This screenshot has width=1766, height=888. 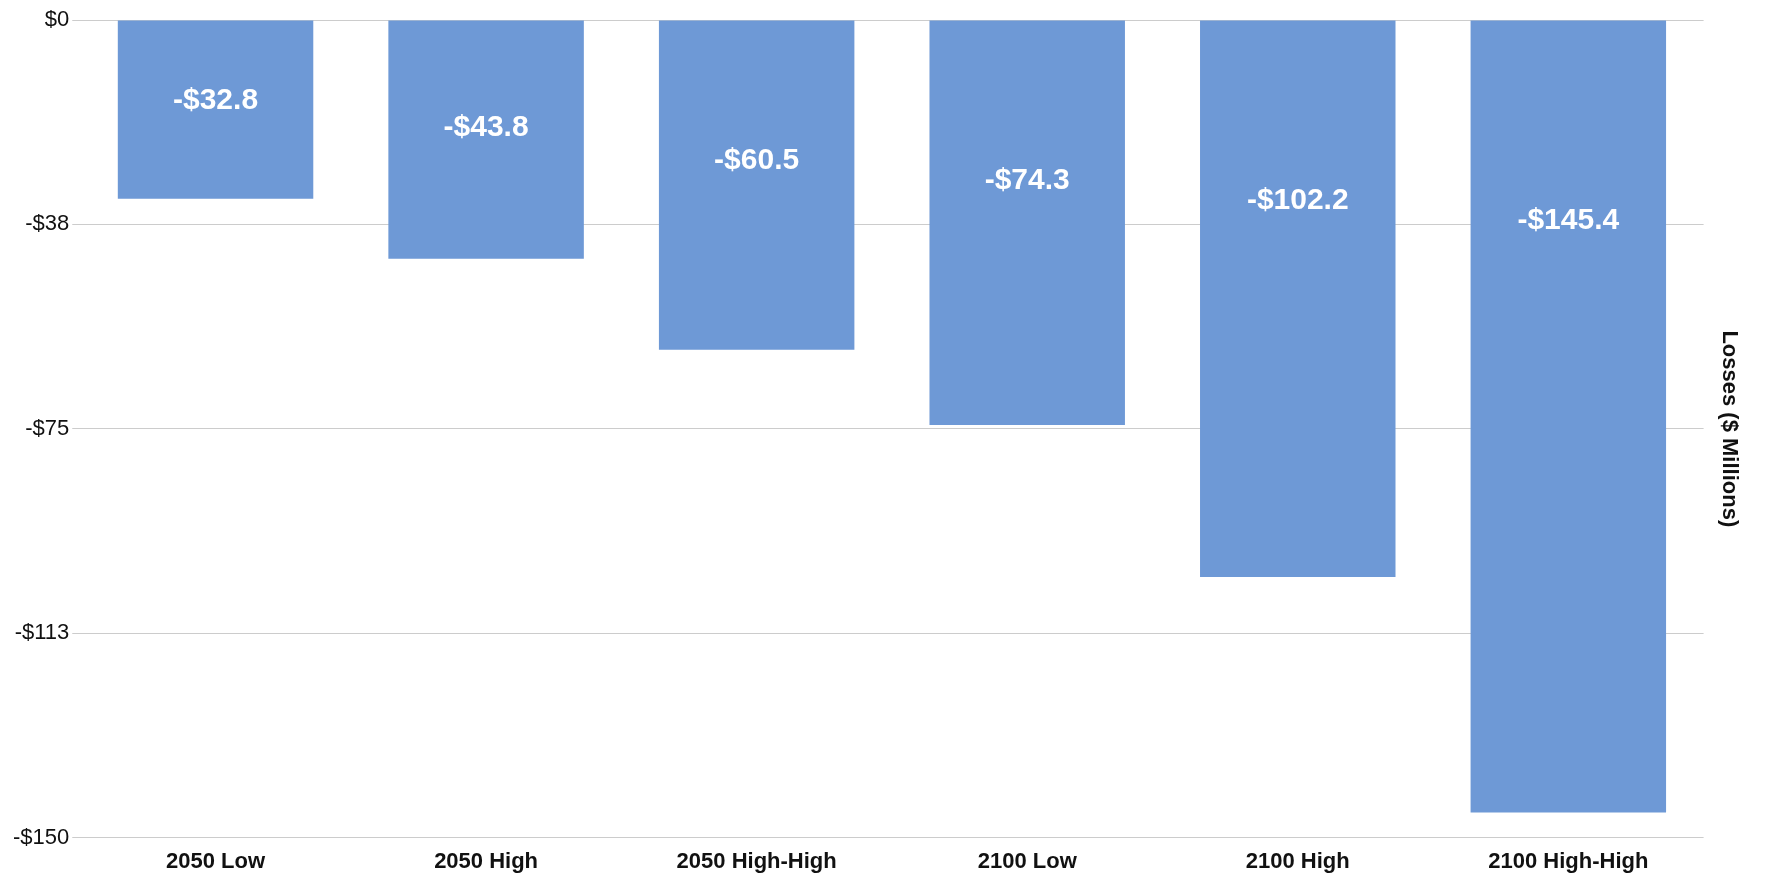 I want to click on x-tick-label: 2050 Low, so click(x=216, y=860).